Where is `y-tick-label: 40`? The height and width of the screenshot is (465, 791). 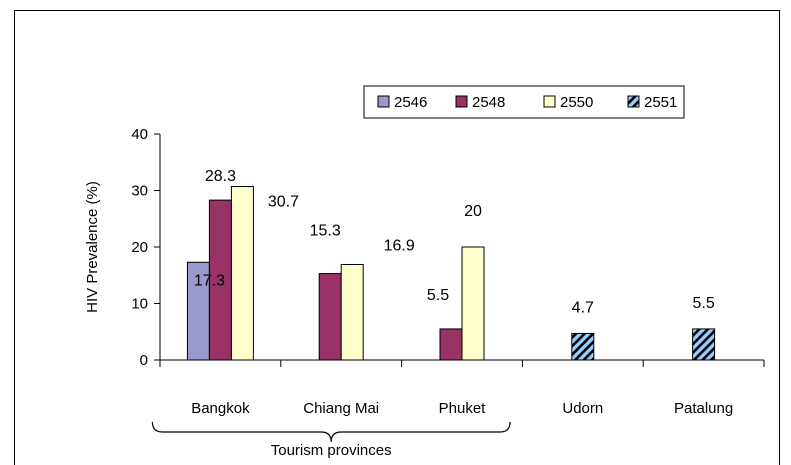
y-tick-label: 40 is located at coordinates (139, 134).